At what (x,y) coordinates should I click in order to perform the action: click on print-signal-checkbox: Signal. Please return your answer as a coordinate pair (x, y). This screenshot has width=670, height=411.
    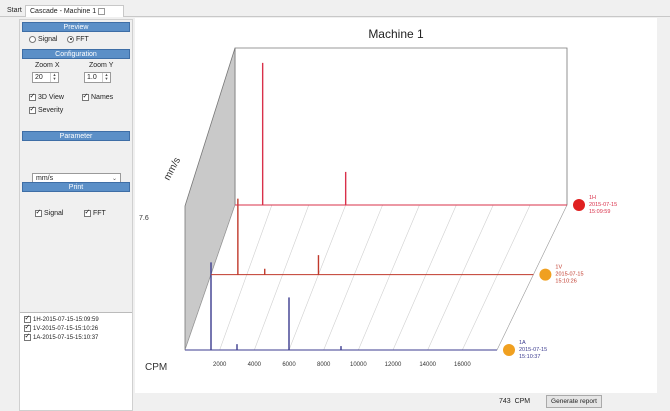
    Looking at the image, I should click on (49, 213).